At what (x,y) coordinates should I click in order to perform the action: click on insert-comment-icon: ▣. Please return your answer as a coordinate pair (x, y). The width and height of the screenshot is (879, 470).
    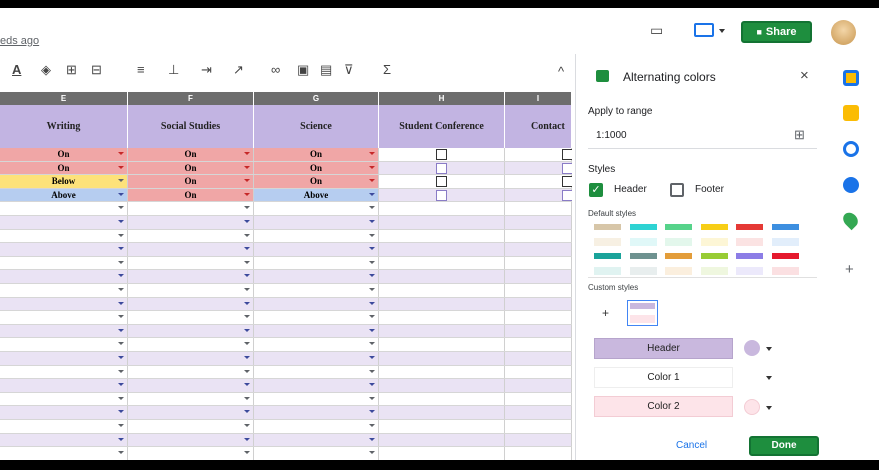
    Looking at the image, I should click on (303, 69).